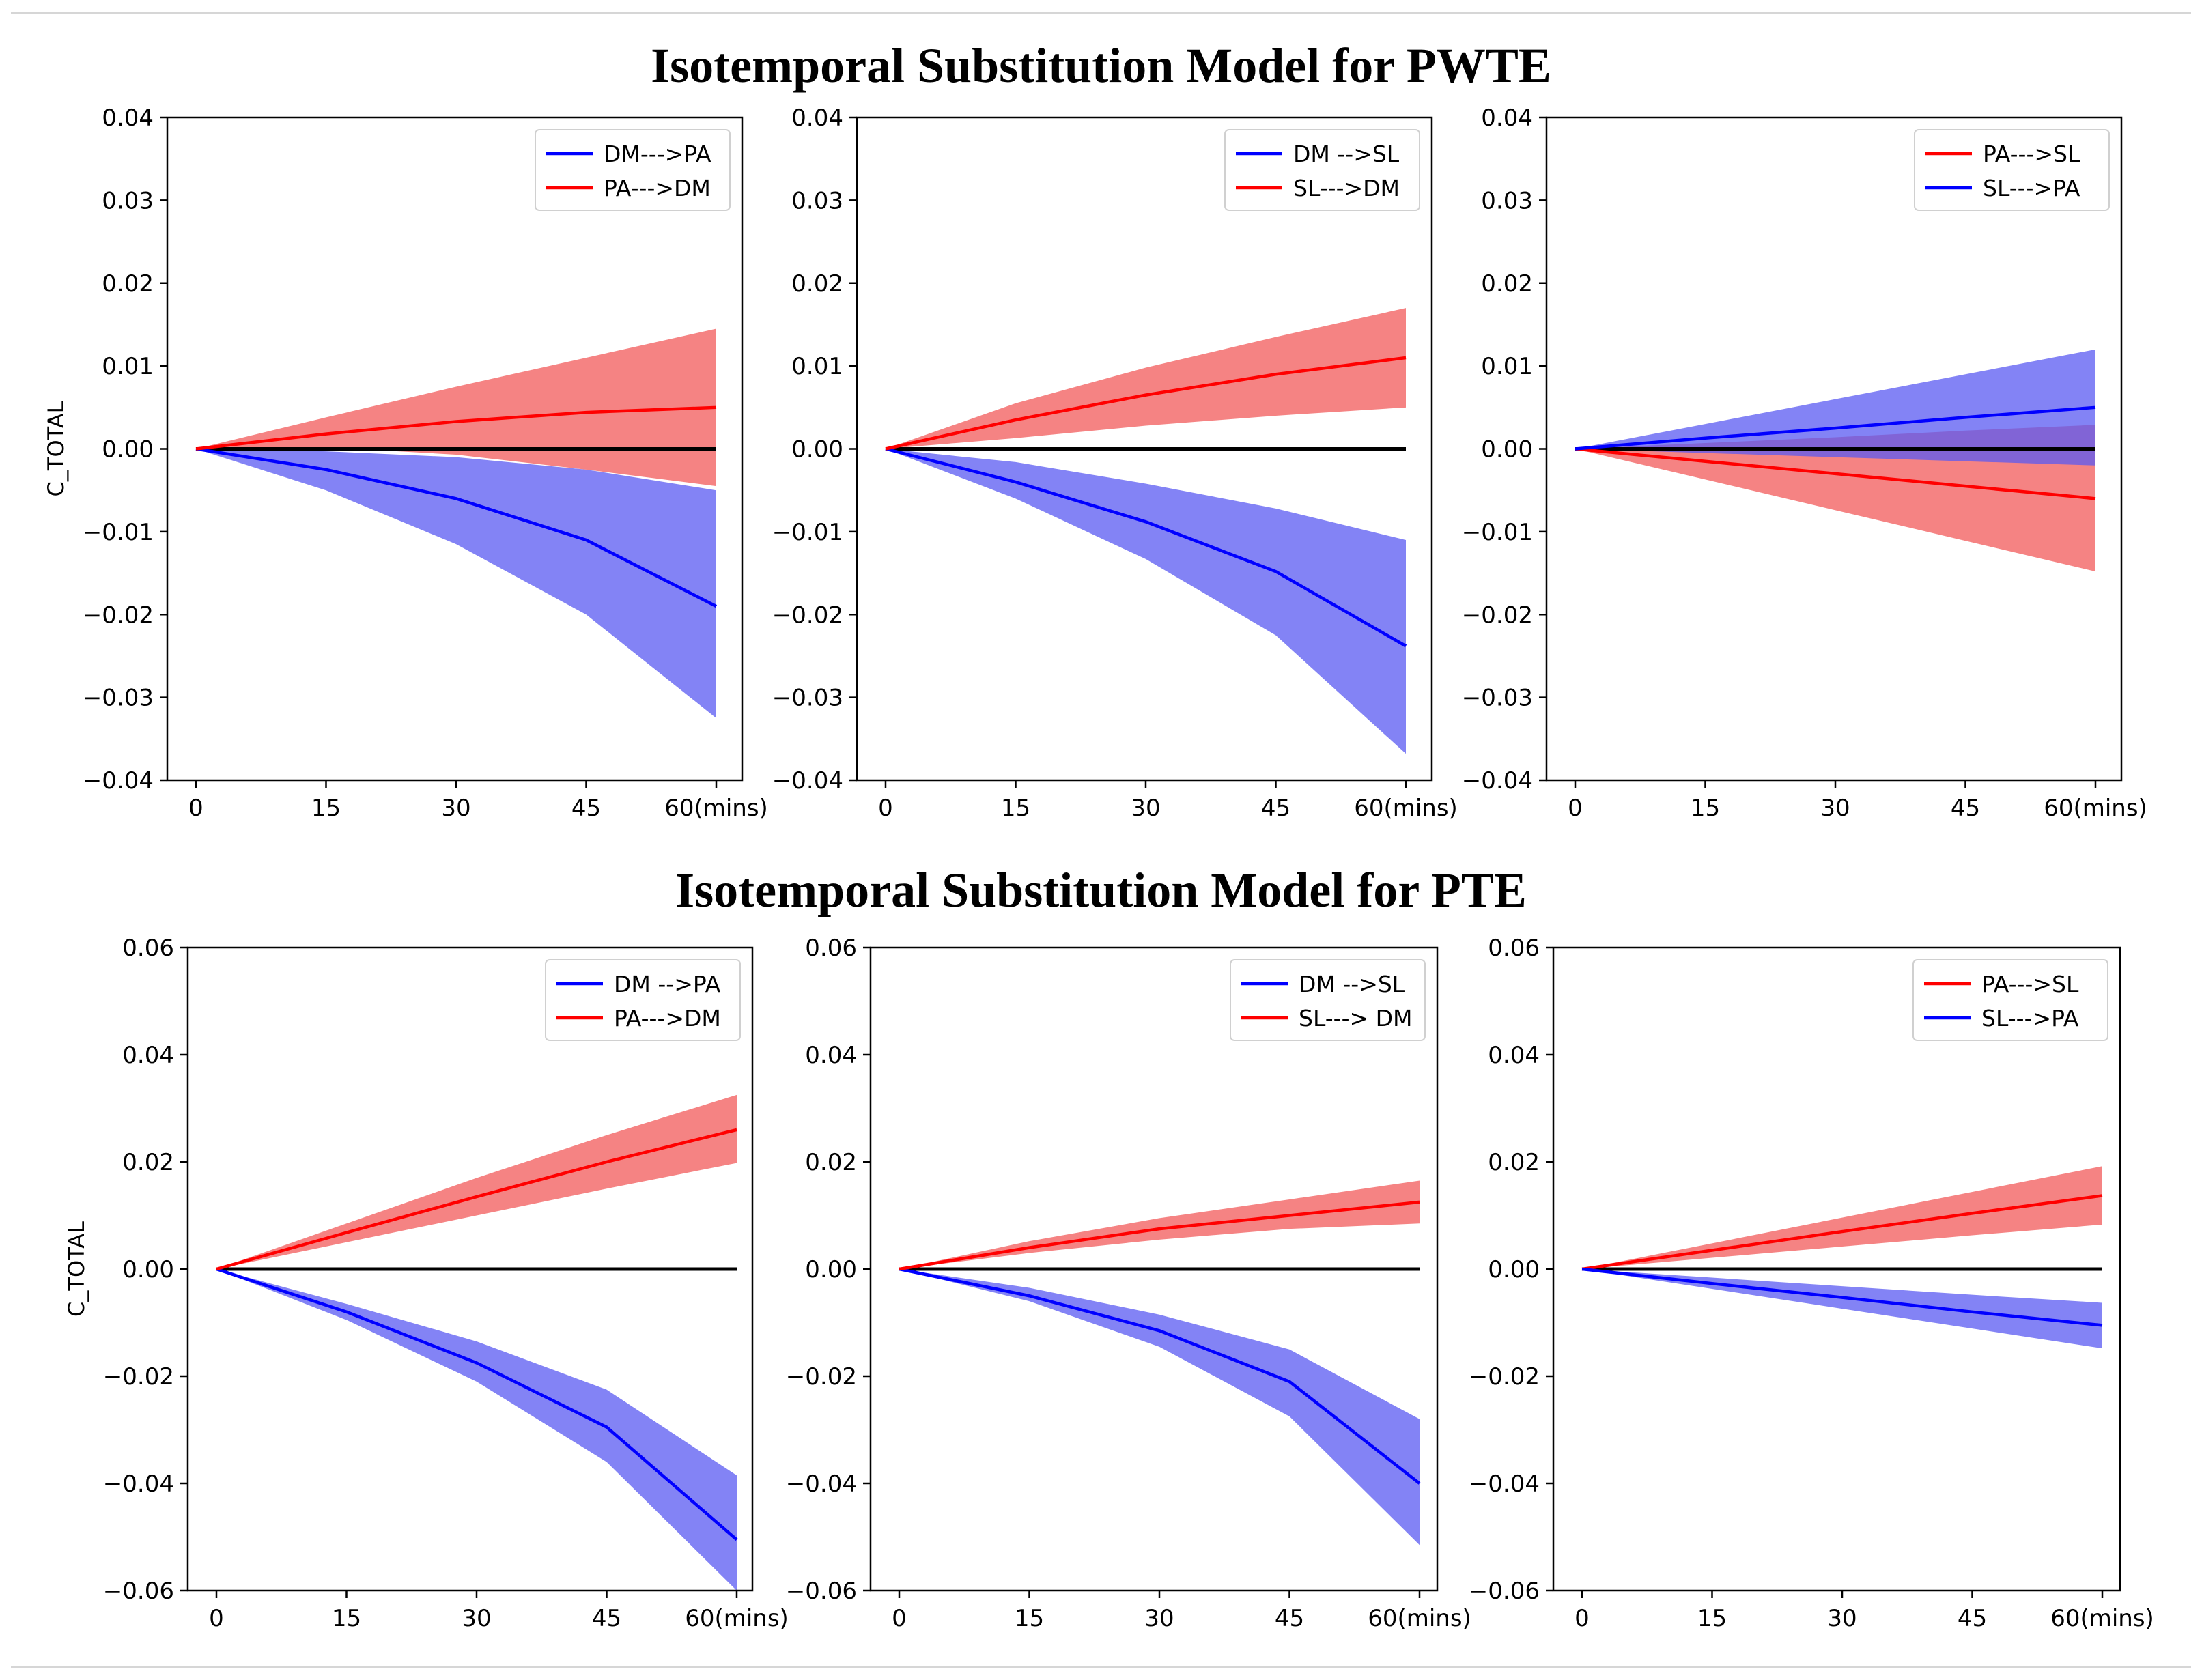  I want to click on y-tick-label-4-3: 0.02, so click(148, 1162).